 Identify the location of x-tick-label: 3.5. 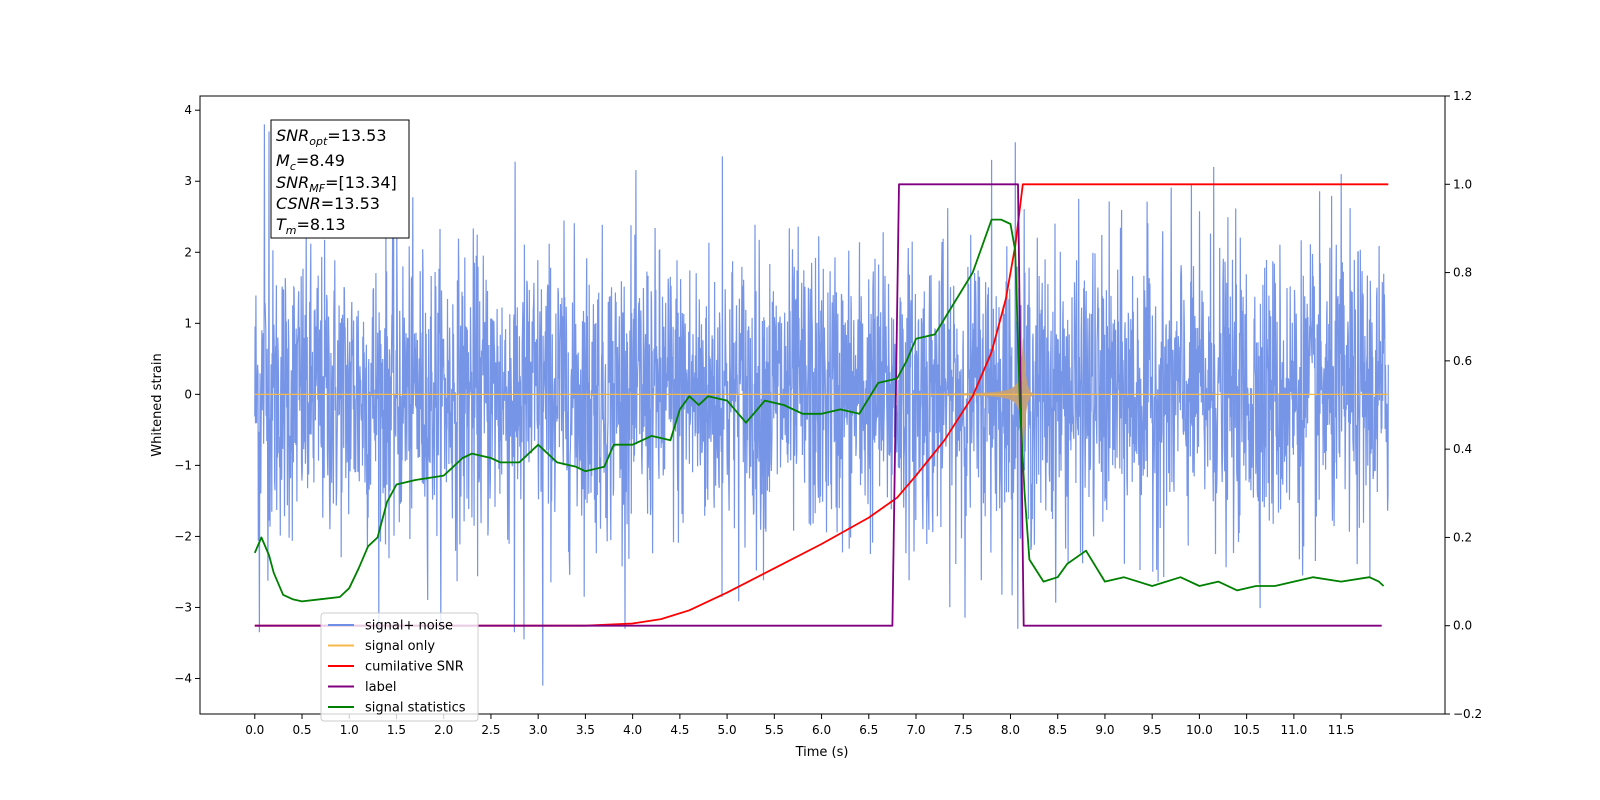
(585, 730).